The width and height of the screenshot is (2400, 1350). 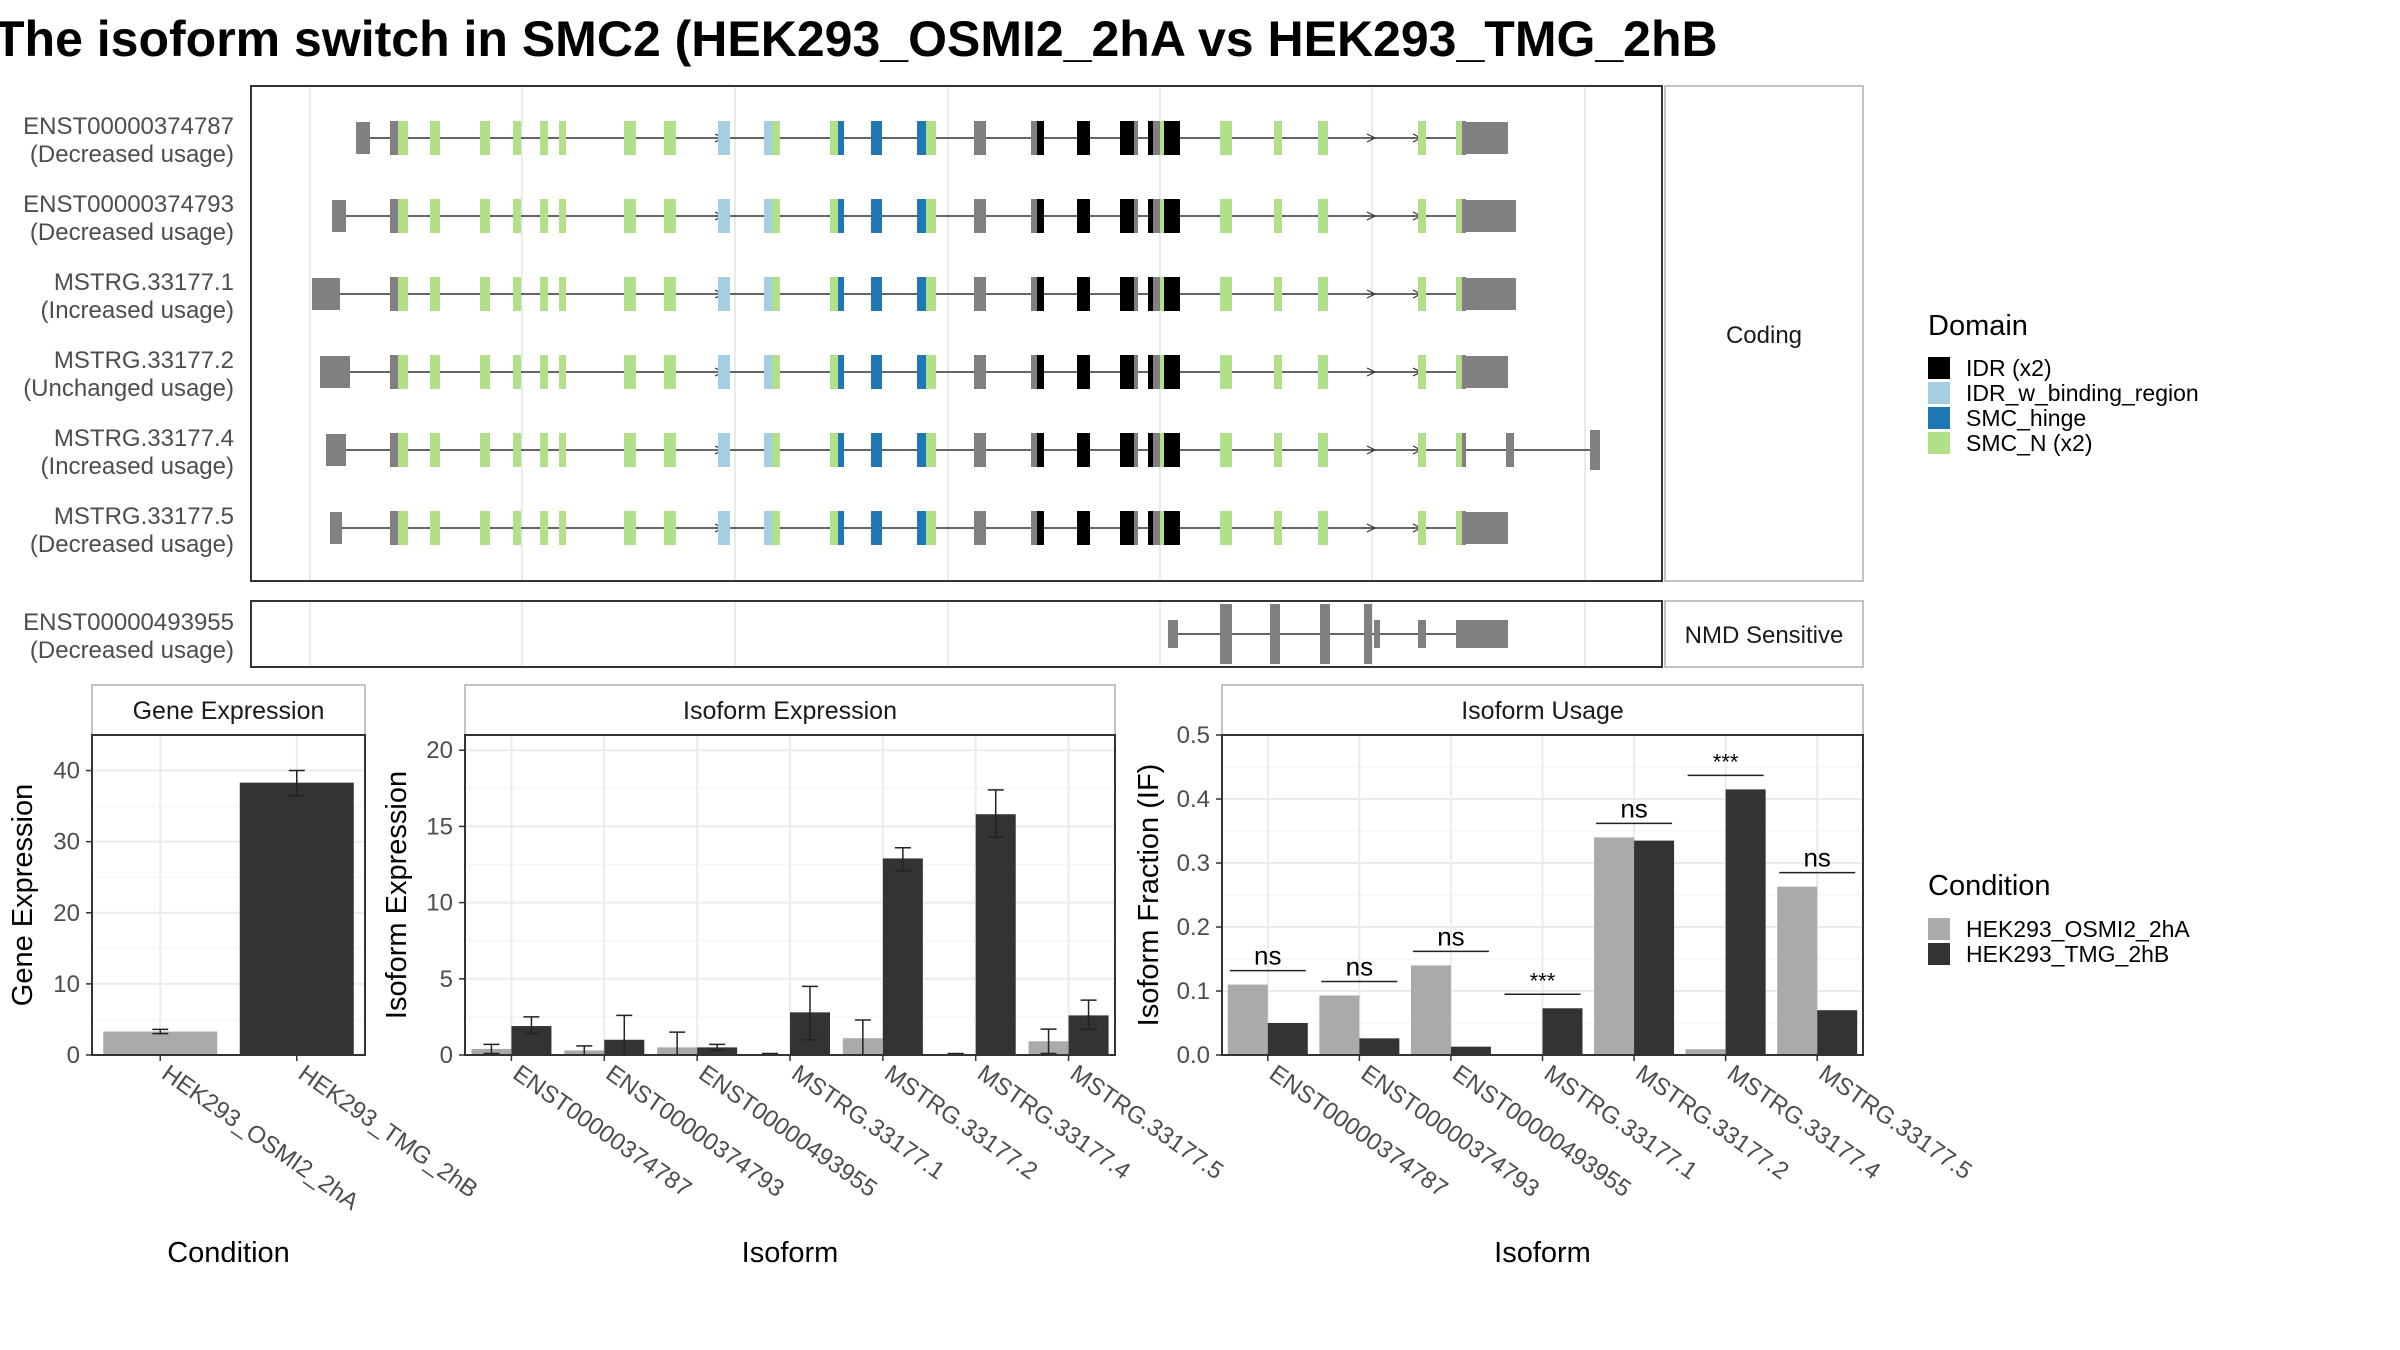 What do you see at coordinates (363, 138) in the screenshot?
I see `utr-exon` at bounding box center [363, 138].